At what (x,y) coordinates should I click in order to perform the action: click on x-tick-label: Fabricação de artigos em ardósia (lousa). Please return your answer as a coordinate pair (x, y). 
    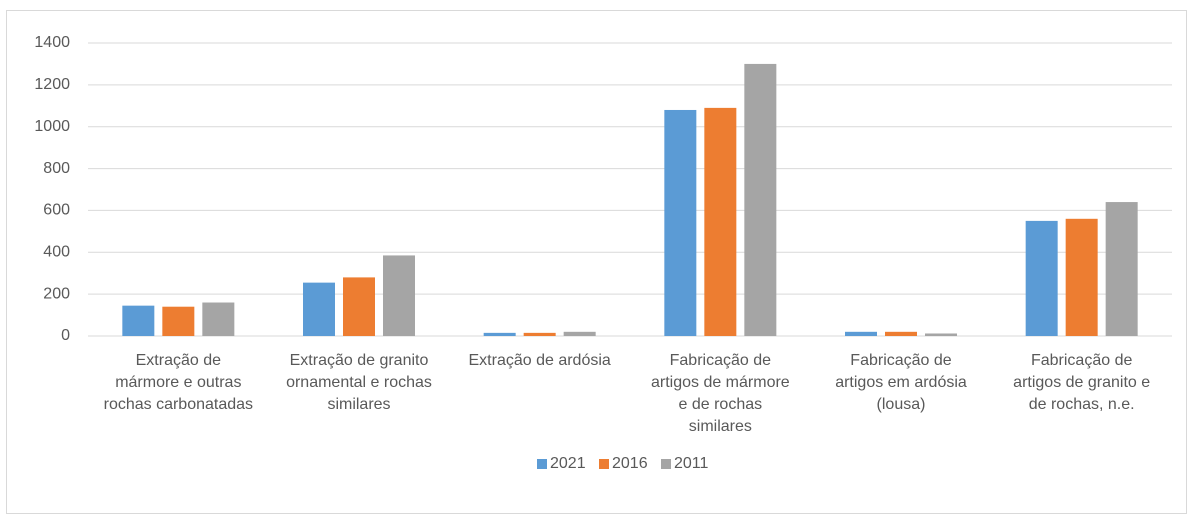
    Looking at the image, I should click on (901, 382).